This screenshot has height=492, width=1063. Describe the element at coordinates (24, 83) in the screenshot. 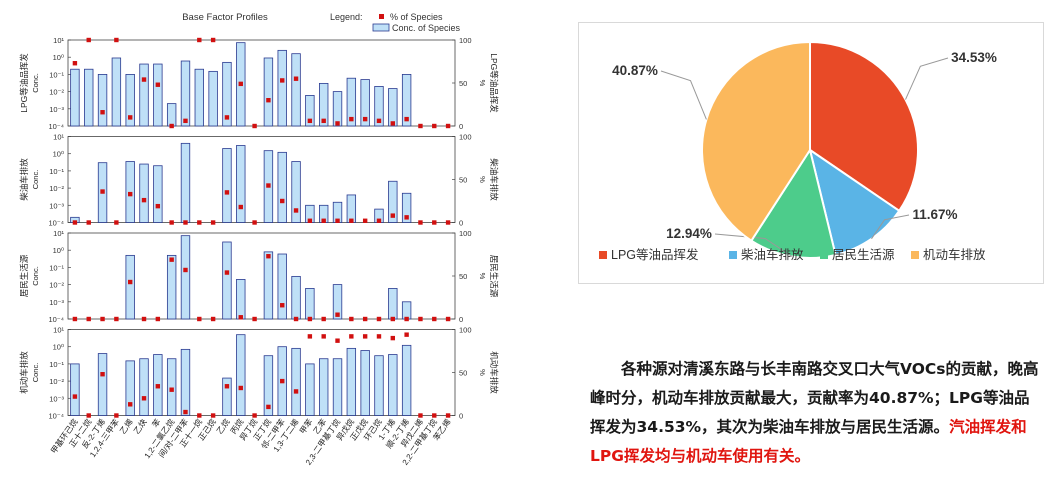

I see `factor-name-label: LPG等油品挥发` at that location.